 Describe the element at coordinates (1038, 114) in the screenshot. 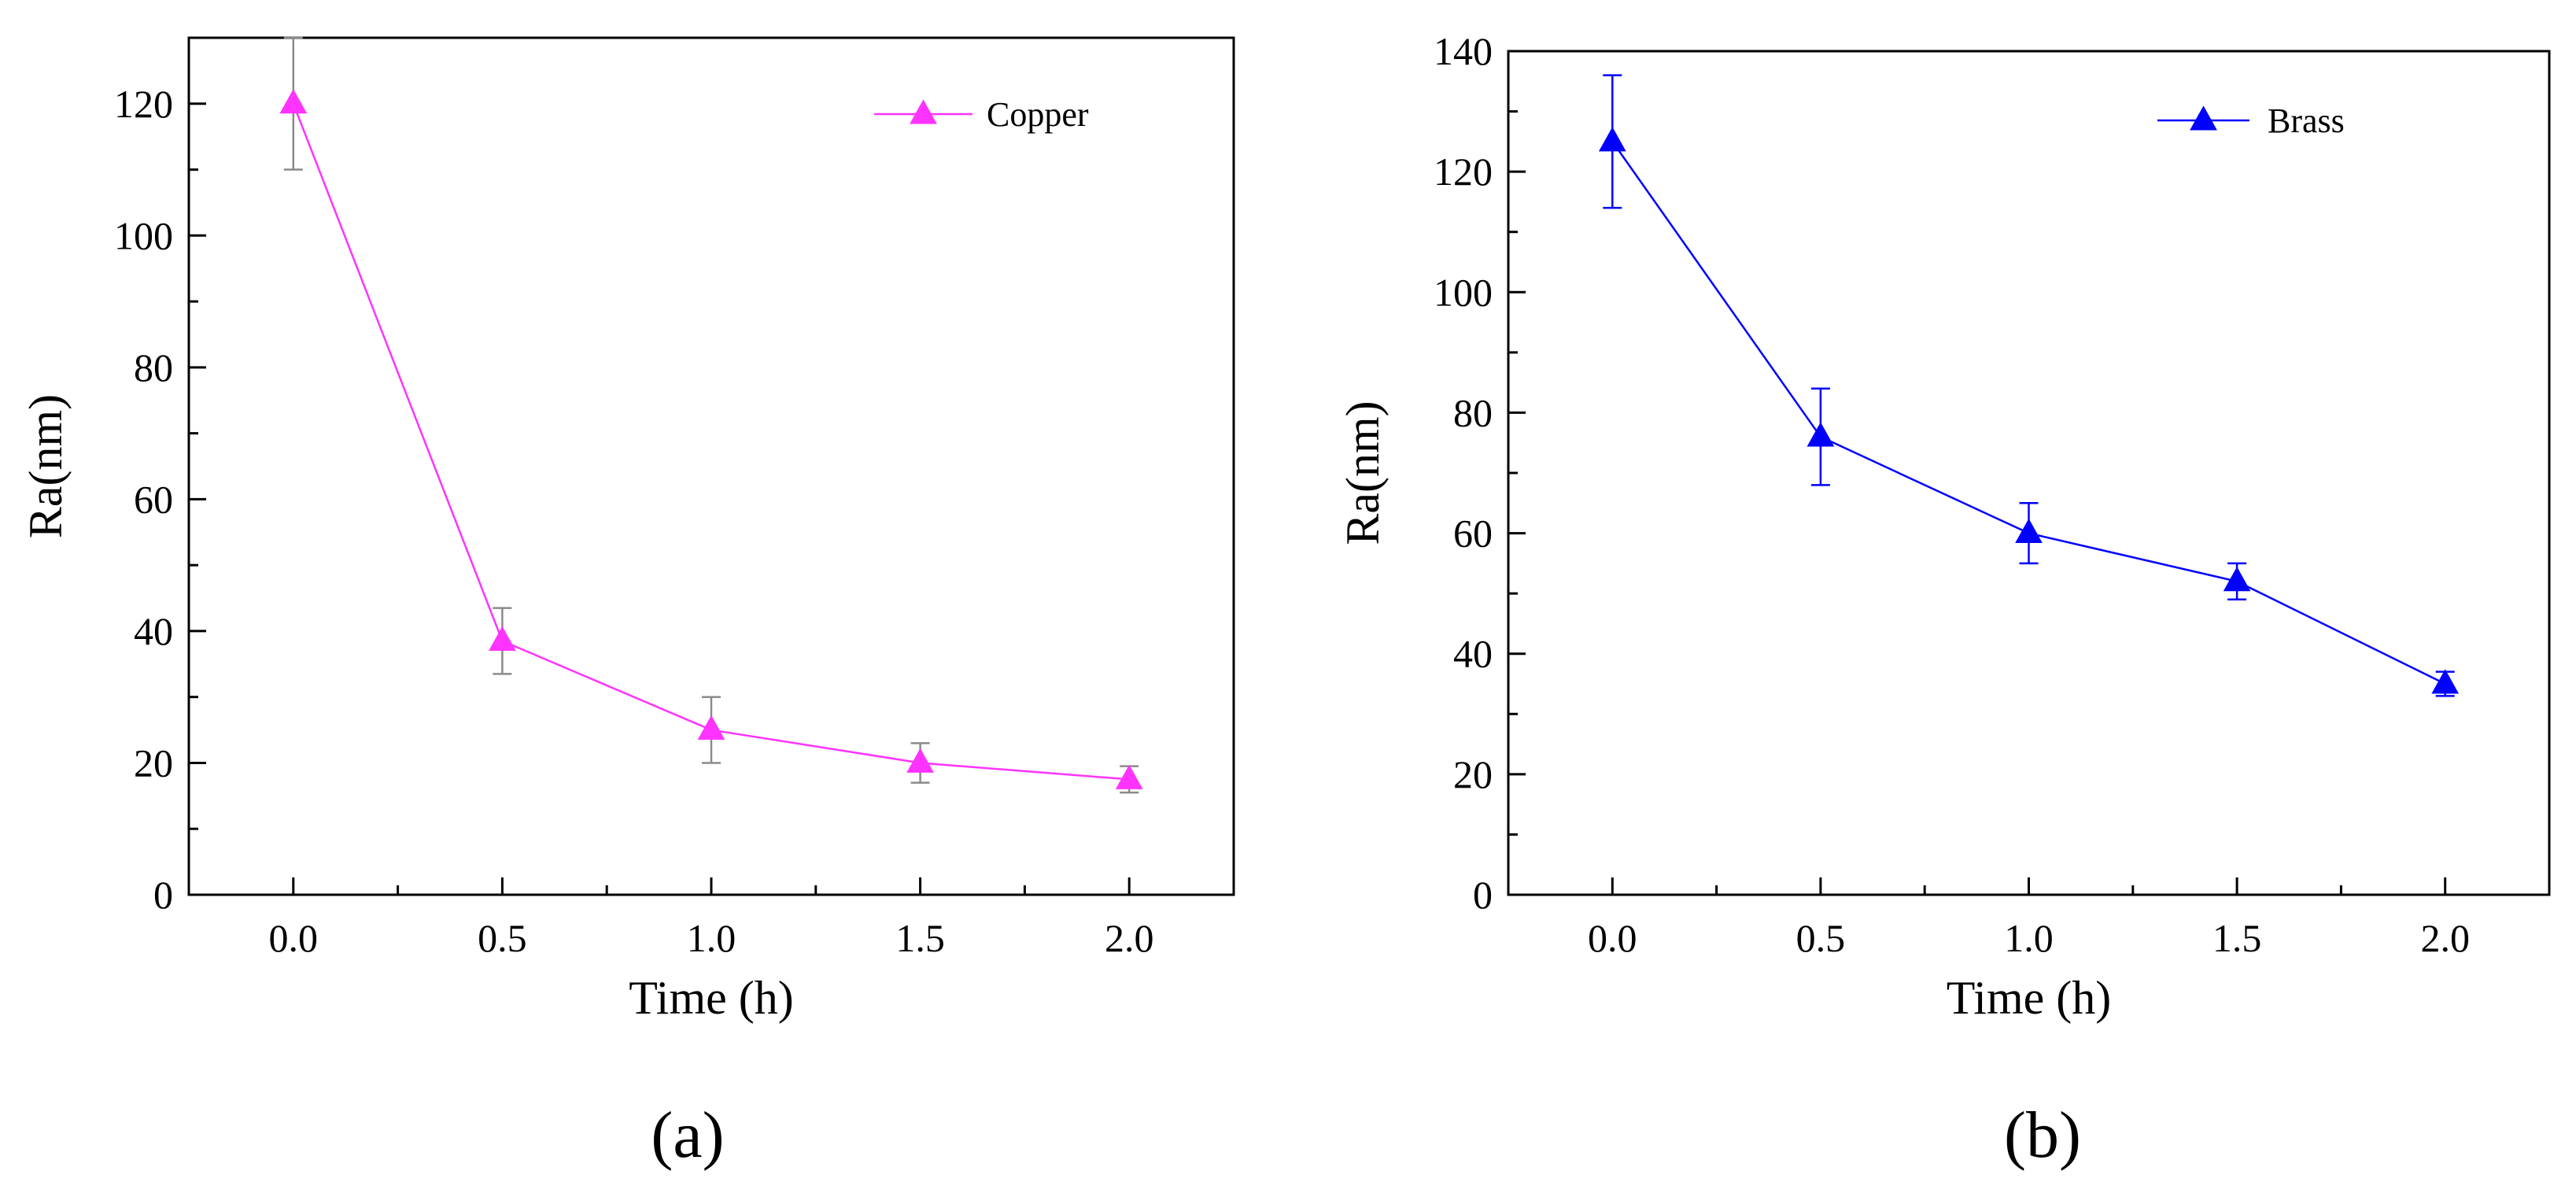

I see `legend-label: Copper` at that location.